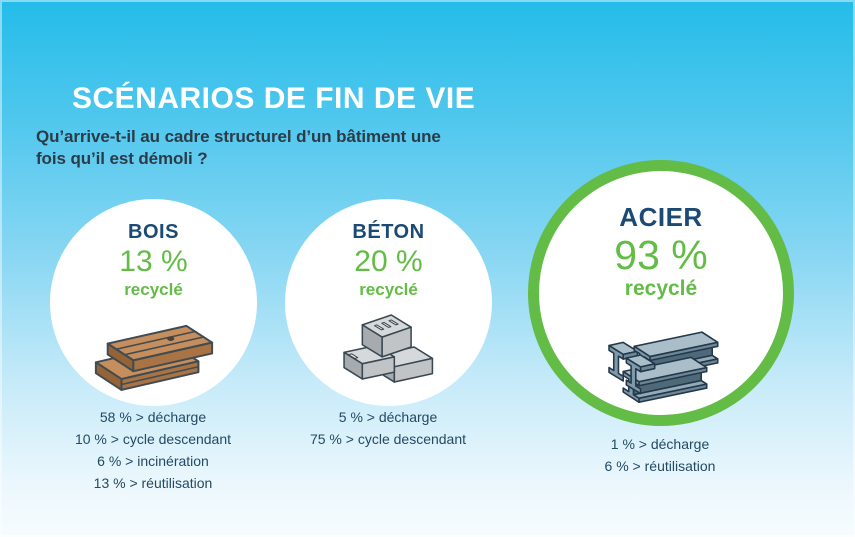 The image size is (855, 537). I want to click on stat-line: 5 % > décharge, so click(388, 417).